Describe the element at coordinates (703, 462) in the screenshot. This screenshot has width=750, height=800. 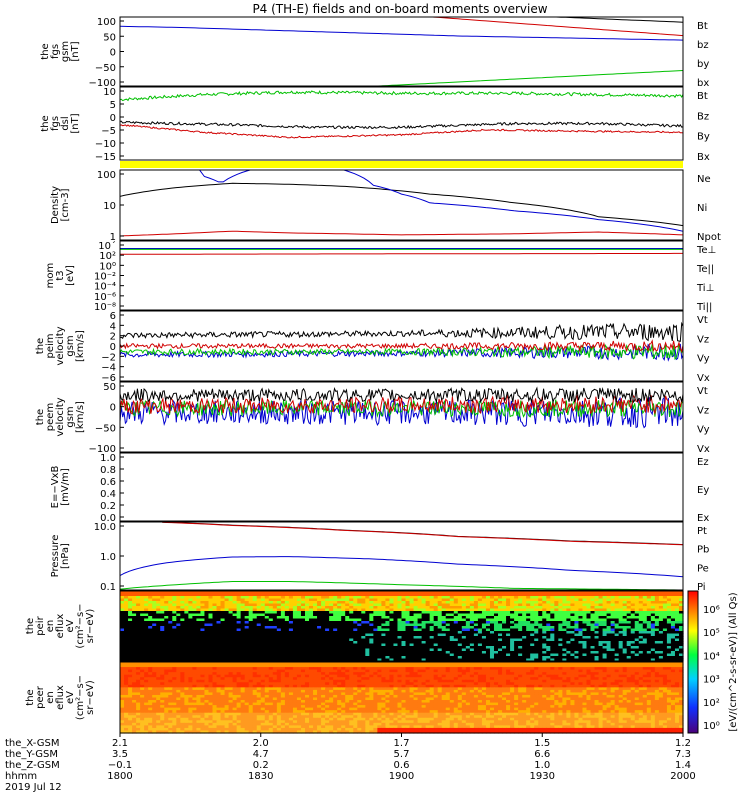
I see `legend-Ez: Ez` at that location.